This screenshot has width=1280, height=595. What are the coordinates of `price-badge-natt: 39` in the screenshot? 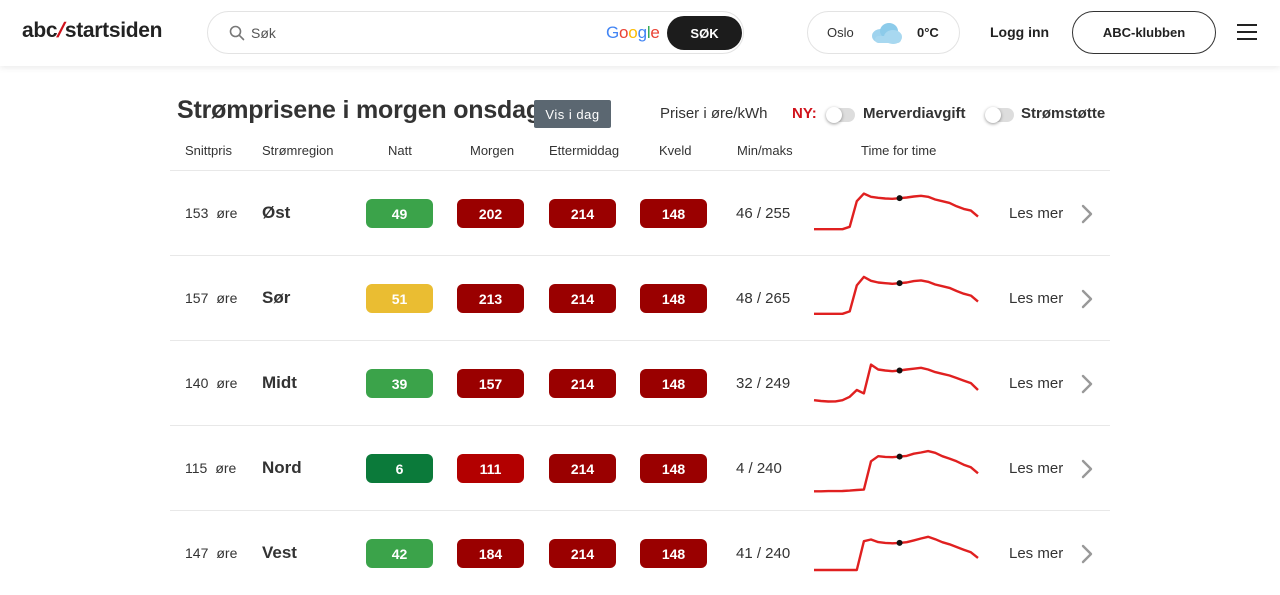 It's located at (399, 383).